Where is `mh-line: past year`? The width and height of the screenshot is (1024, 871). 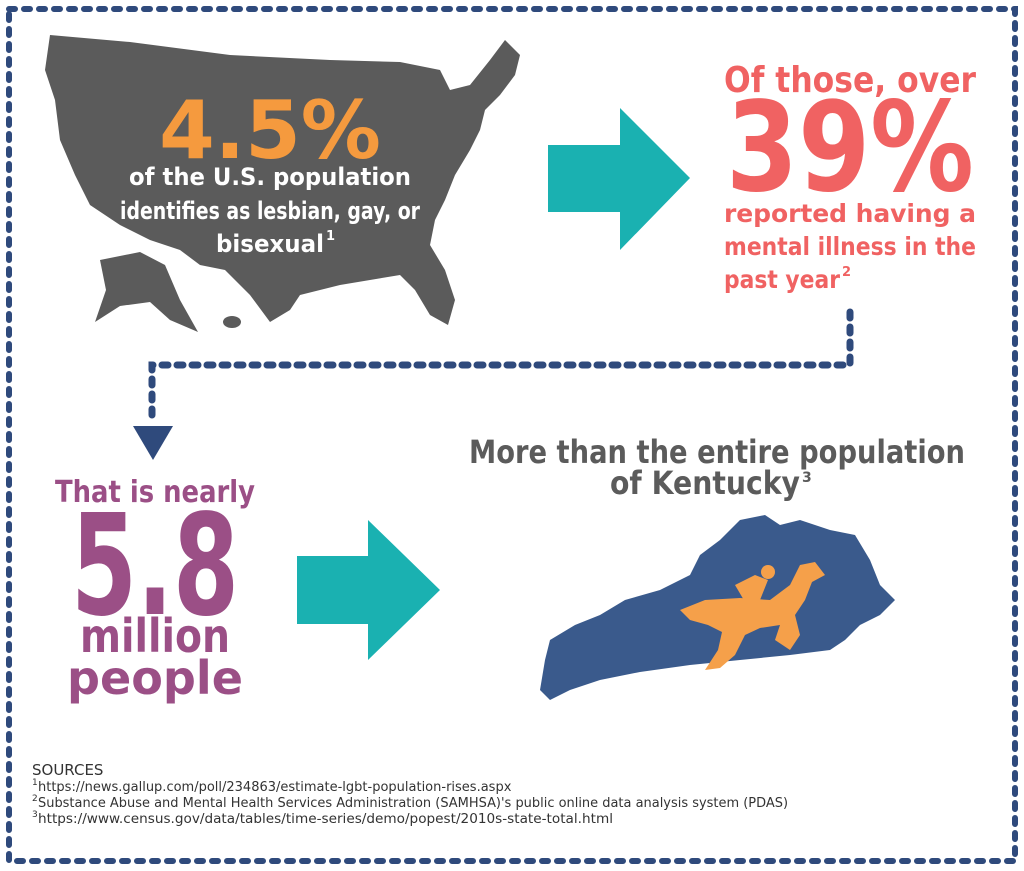
mh-line: past year is located at coordinates (782, 279).